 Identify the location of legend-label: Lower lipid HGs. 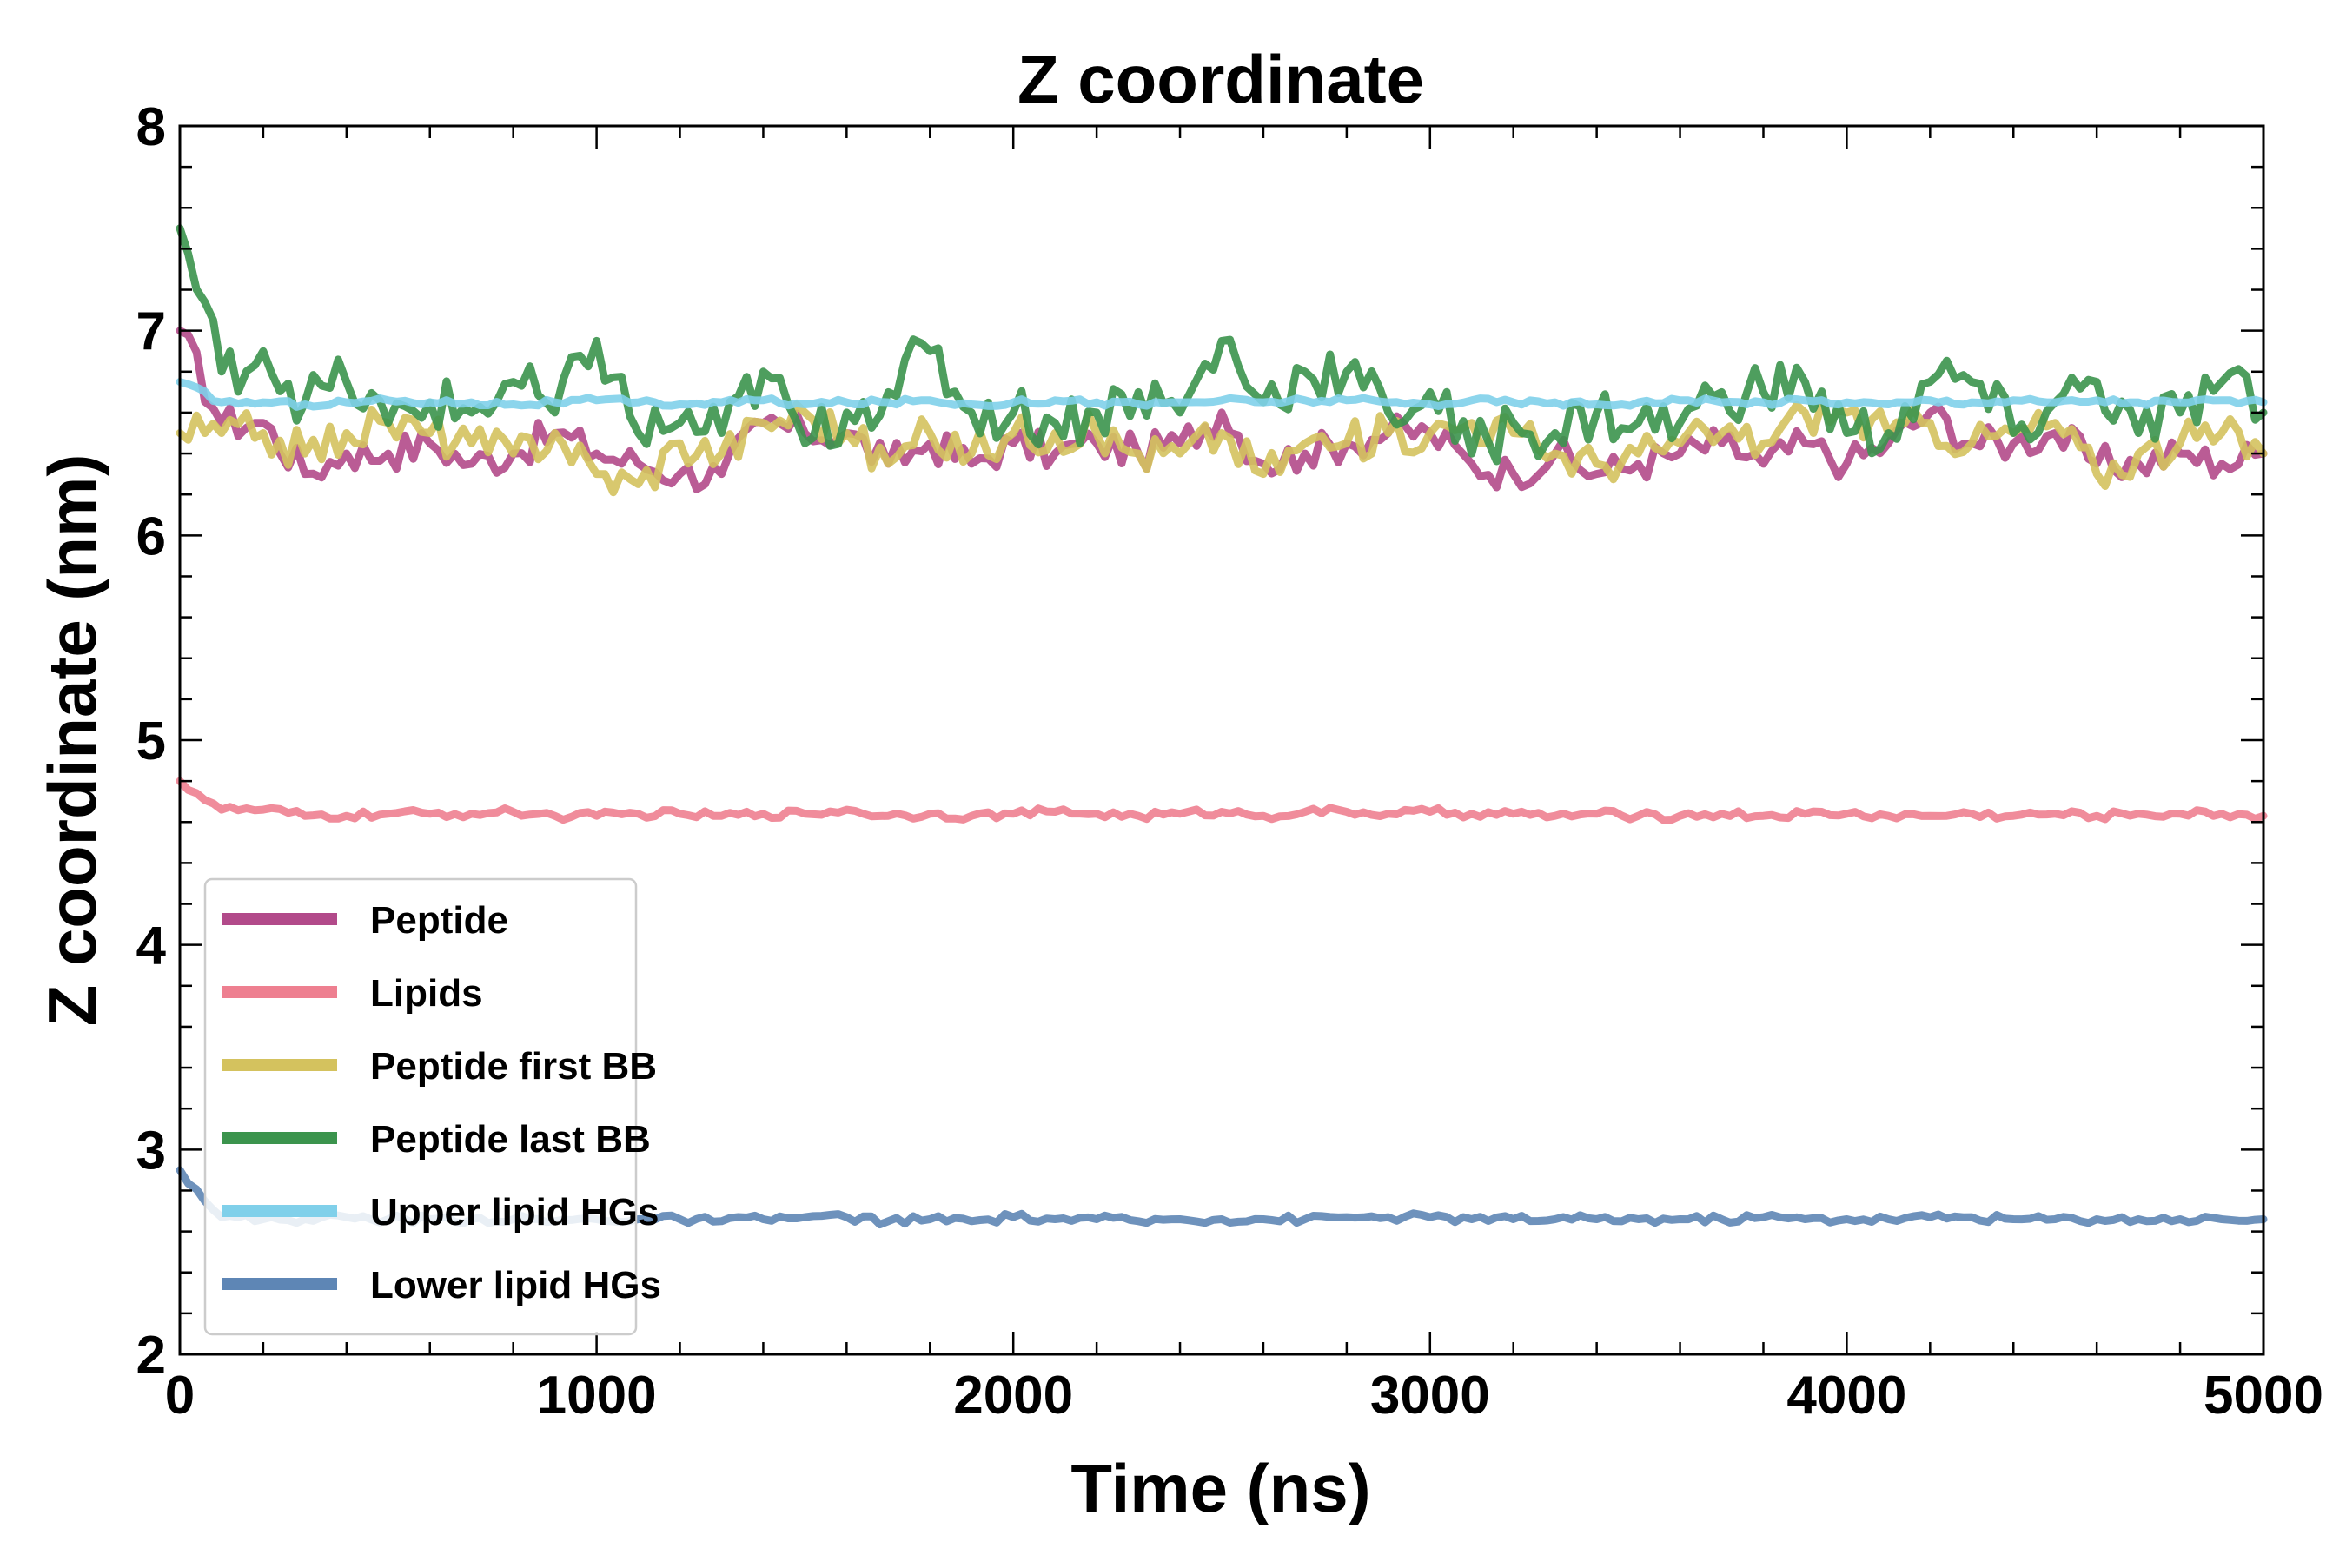
(516, 1285).